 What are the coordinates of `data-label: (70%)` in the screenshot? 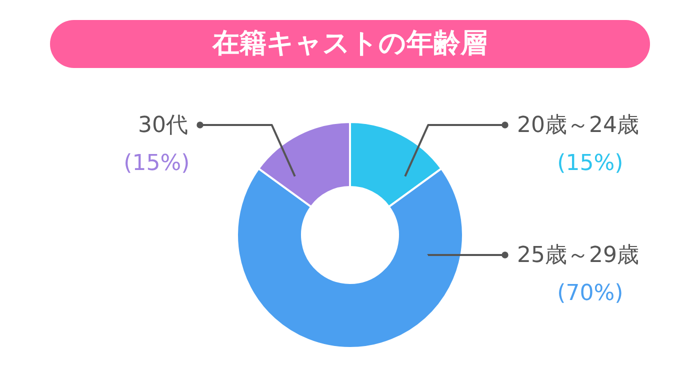 It's located at (590, 293).